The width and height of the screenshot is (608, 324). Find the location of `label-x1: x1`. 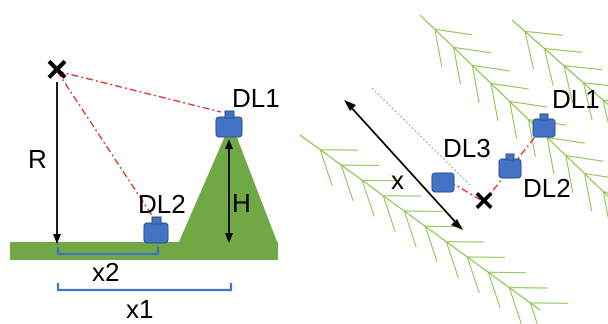

label-x1: x1 is located at coordinates (139, 309).